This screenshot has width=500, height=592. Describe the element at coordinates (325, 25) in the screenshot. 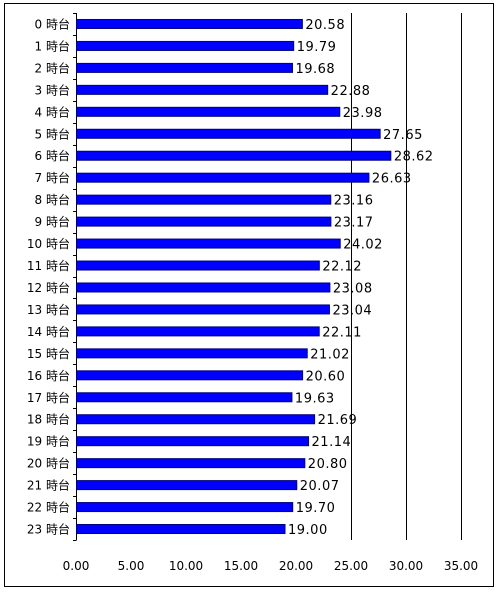

I see `data-label: 20.58` at that location.